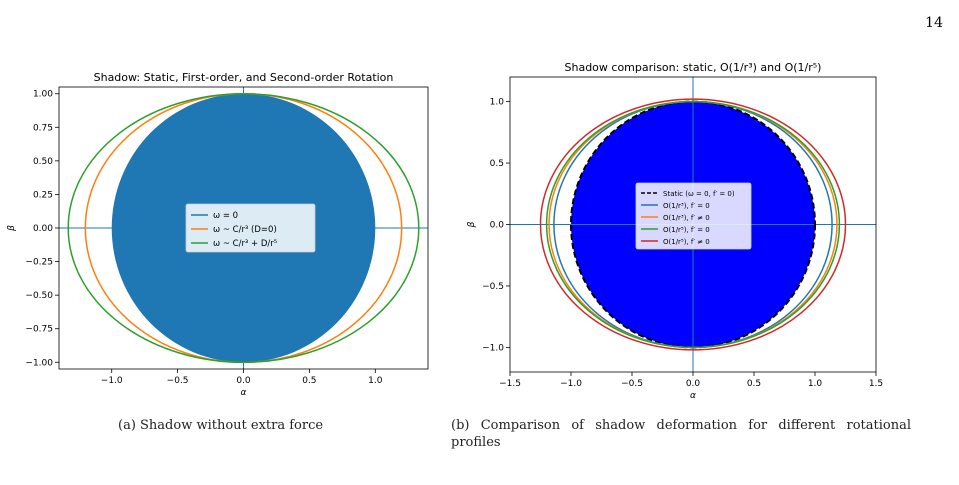 Image resolution: width=959 pixels, height=485 pixels. I want to click on y-tick-label: −0.75, so click(39, 330).